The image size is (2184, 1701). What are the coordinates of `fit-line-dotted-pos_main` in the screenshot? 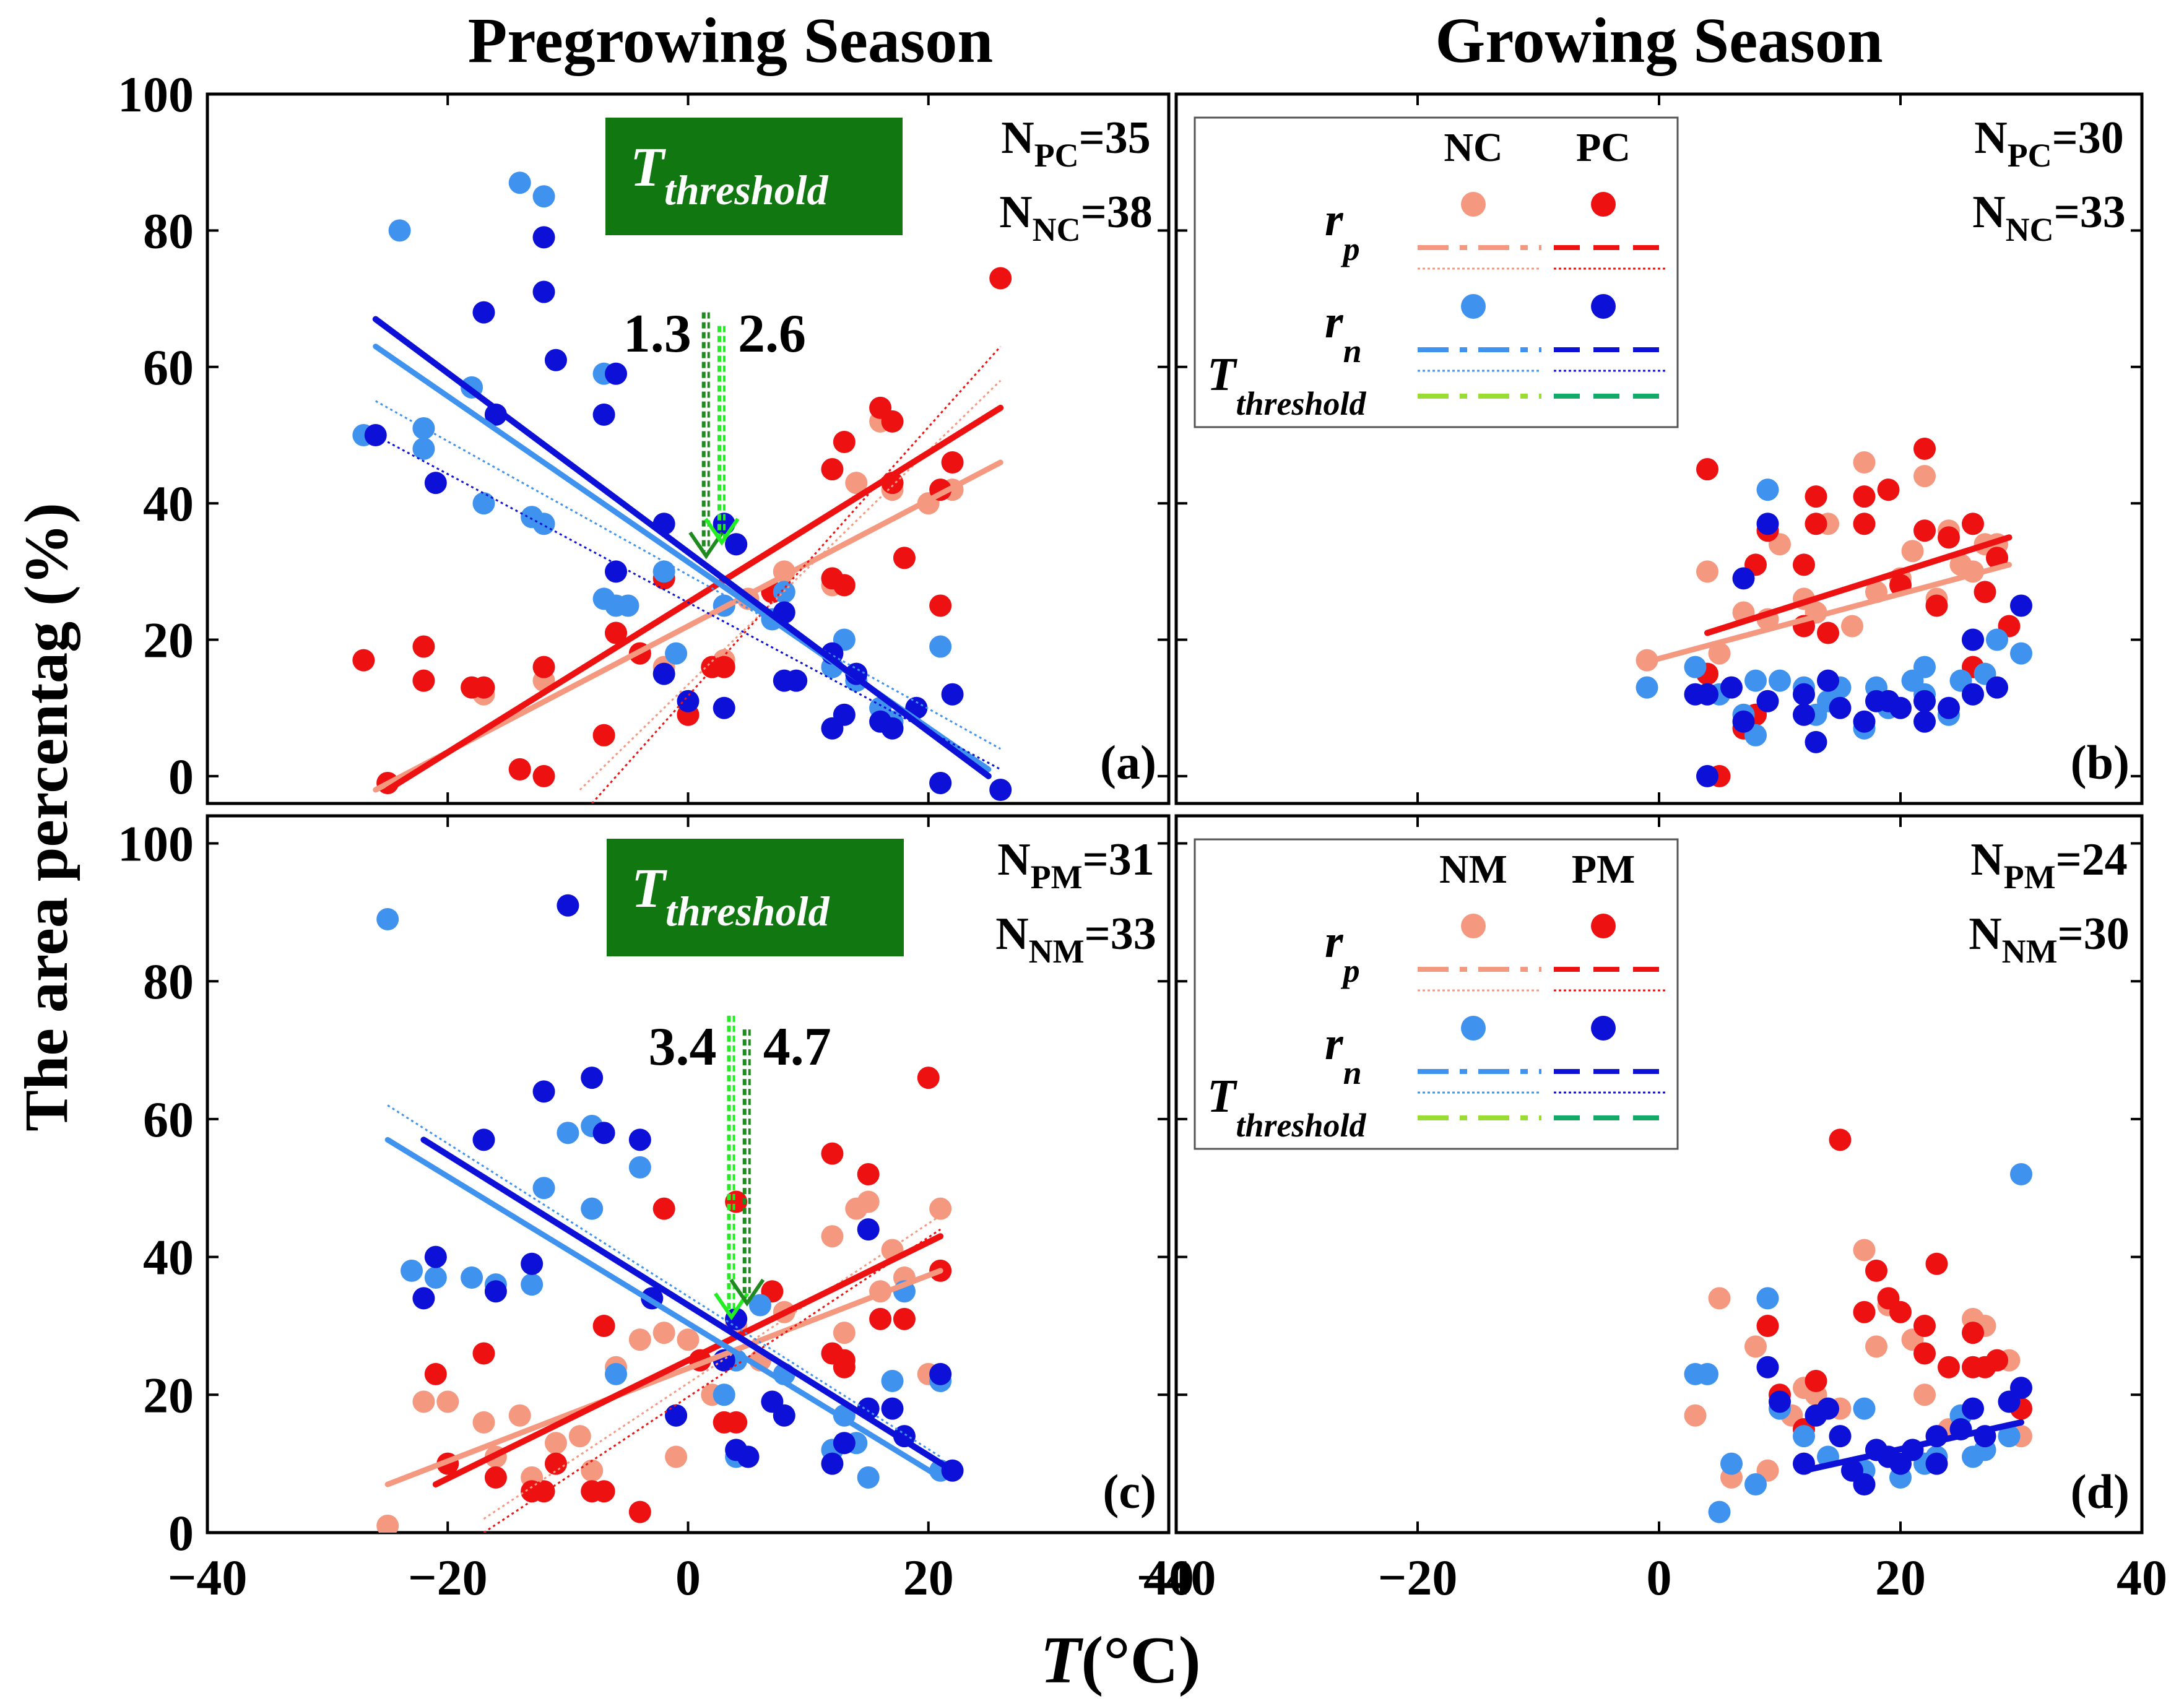 It's located at (796, 574).